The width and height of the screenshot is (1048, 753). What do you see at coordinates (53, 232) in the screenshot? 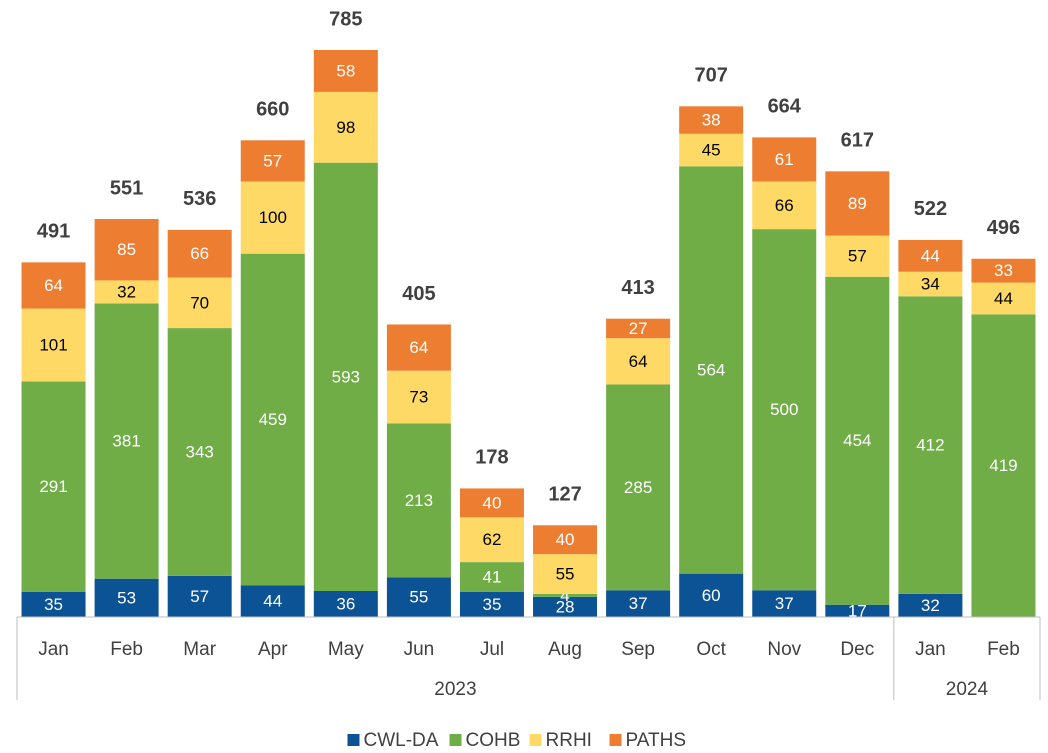
I see `total-label: 491` at bounding box center [53, 232].